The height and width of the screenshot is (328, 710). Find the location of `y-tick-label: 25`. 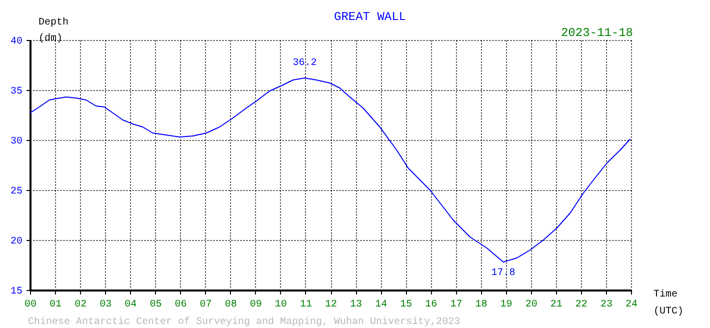

y-tick-label: 25 is located at coordinates (16, 192).